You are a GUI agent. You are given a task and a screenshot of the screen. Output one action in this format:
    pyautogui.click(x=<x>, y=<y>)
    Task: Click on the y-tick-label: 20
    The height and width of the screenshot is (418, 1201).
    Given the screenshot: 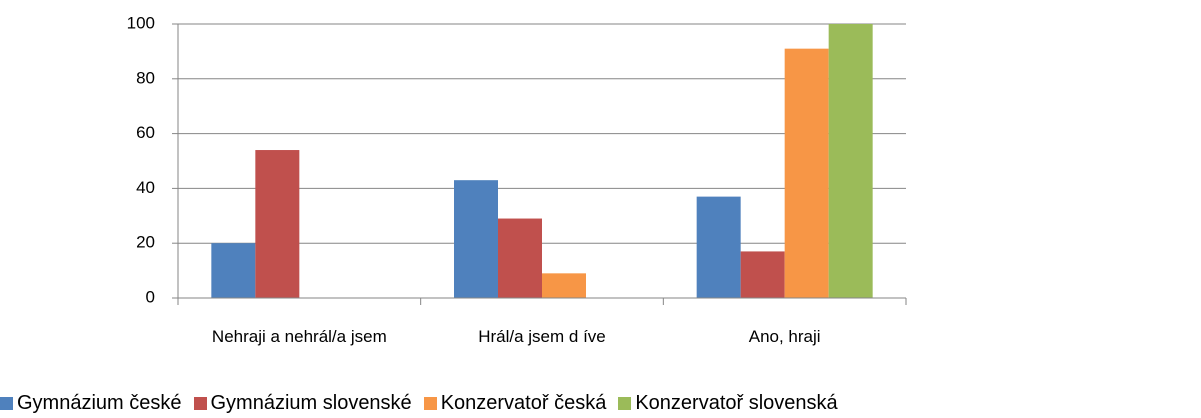 What is the action you would take?
    pyautogui.click(x=145, y=242)
    